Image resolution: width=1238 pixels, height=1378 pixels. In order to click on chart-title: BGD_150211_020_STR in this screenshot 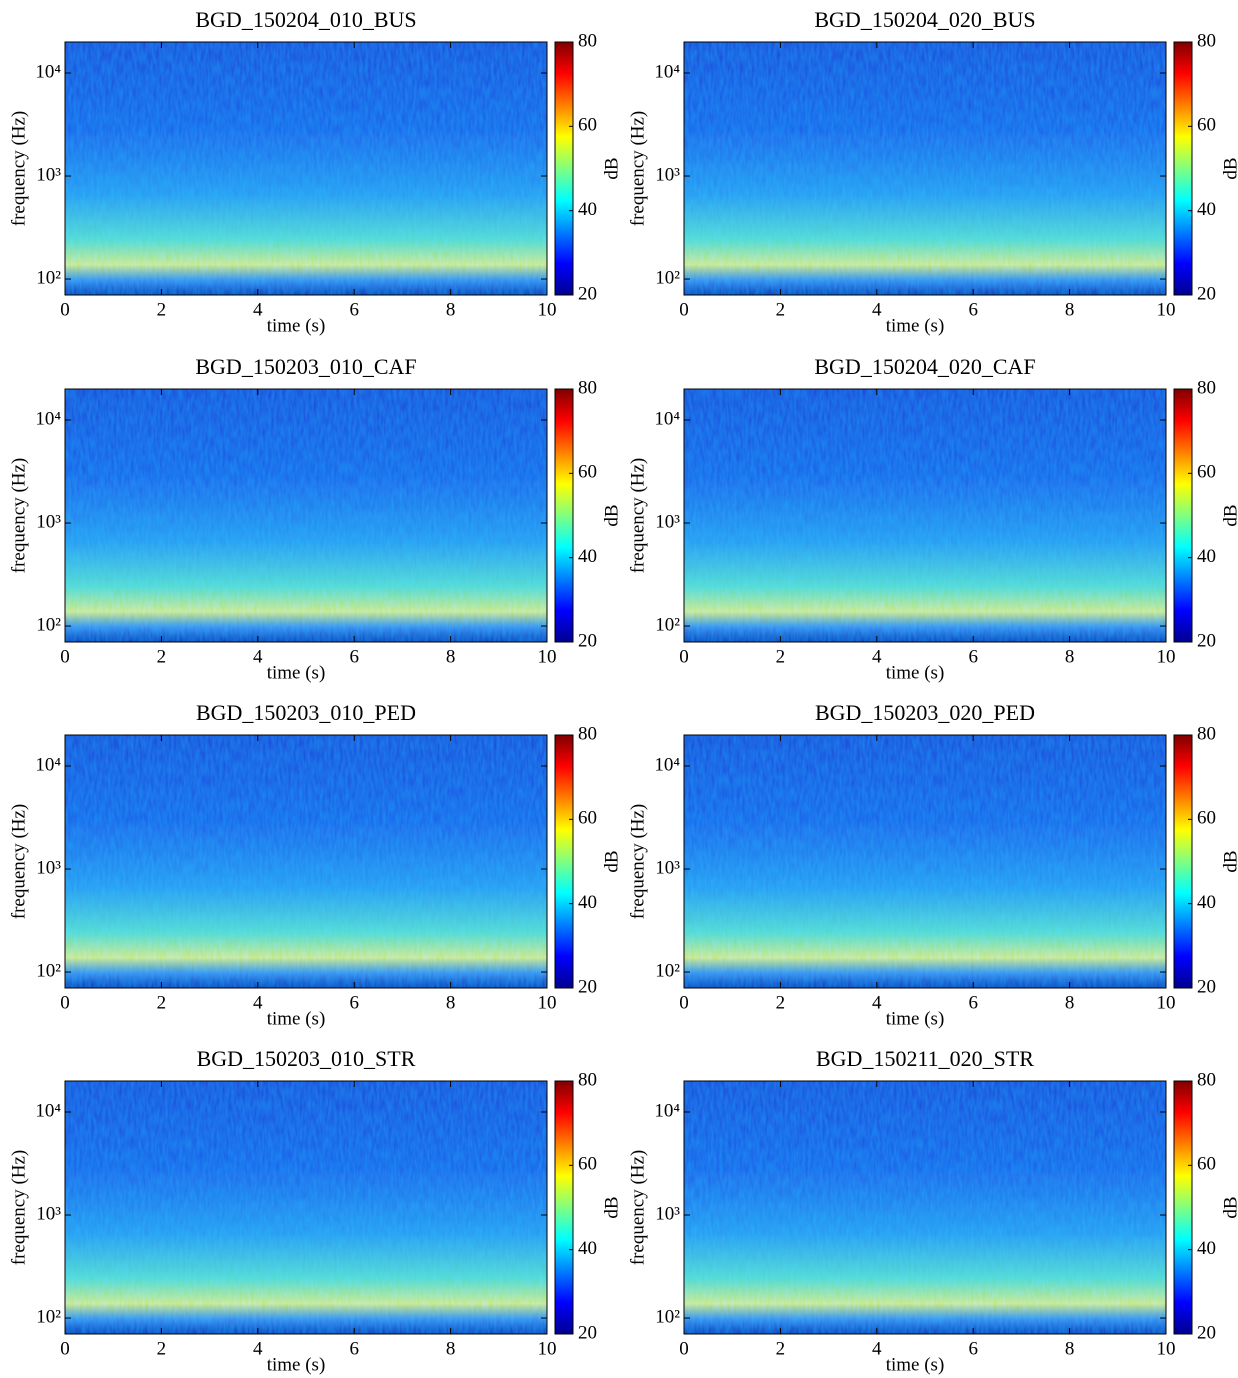, I will do `click(925, 1058)`.